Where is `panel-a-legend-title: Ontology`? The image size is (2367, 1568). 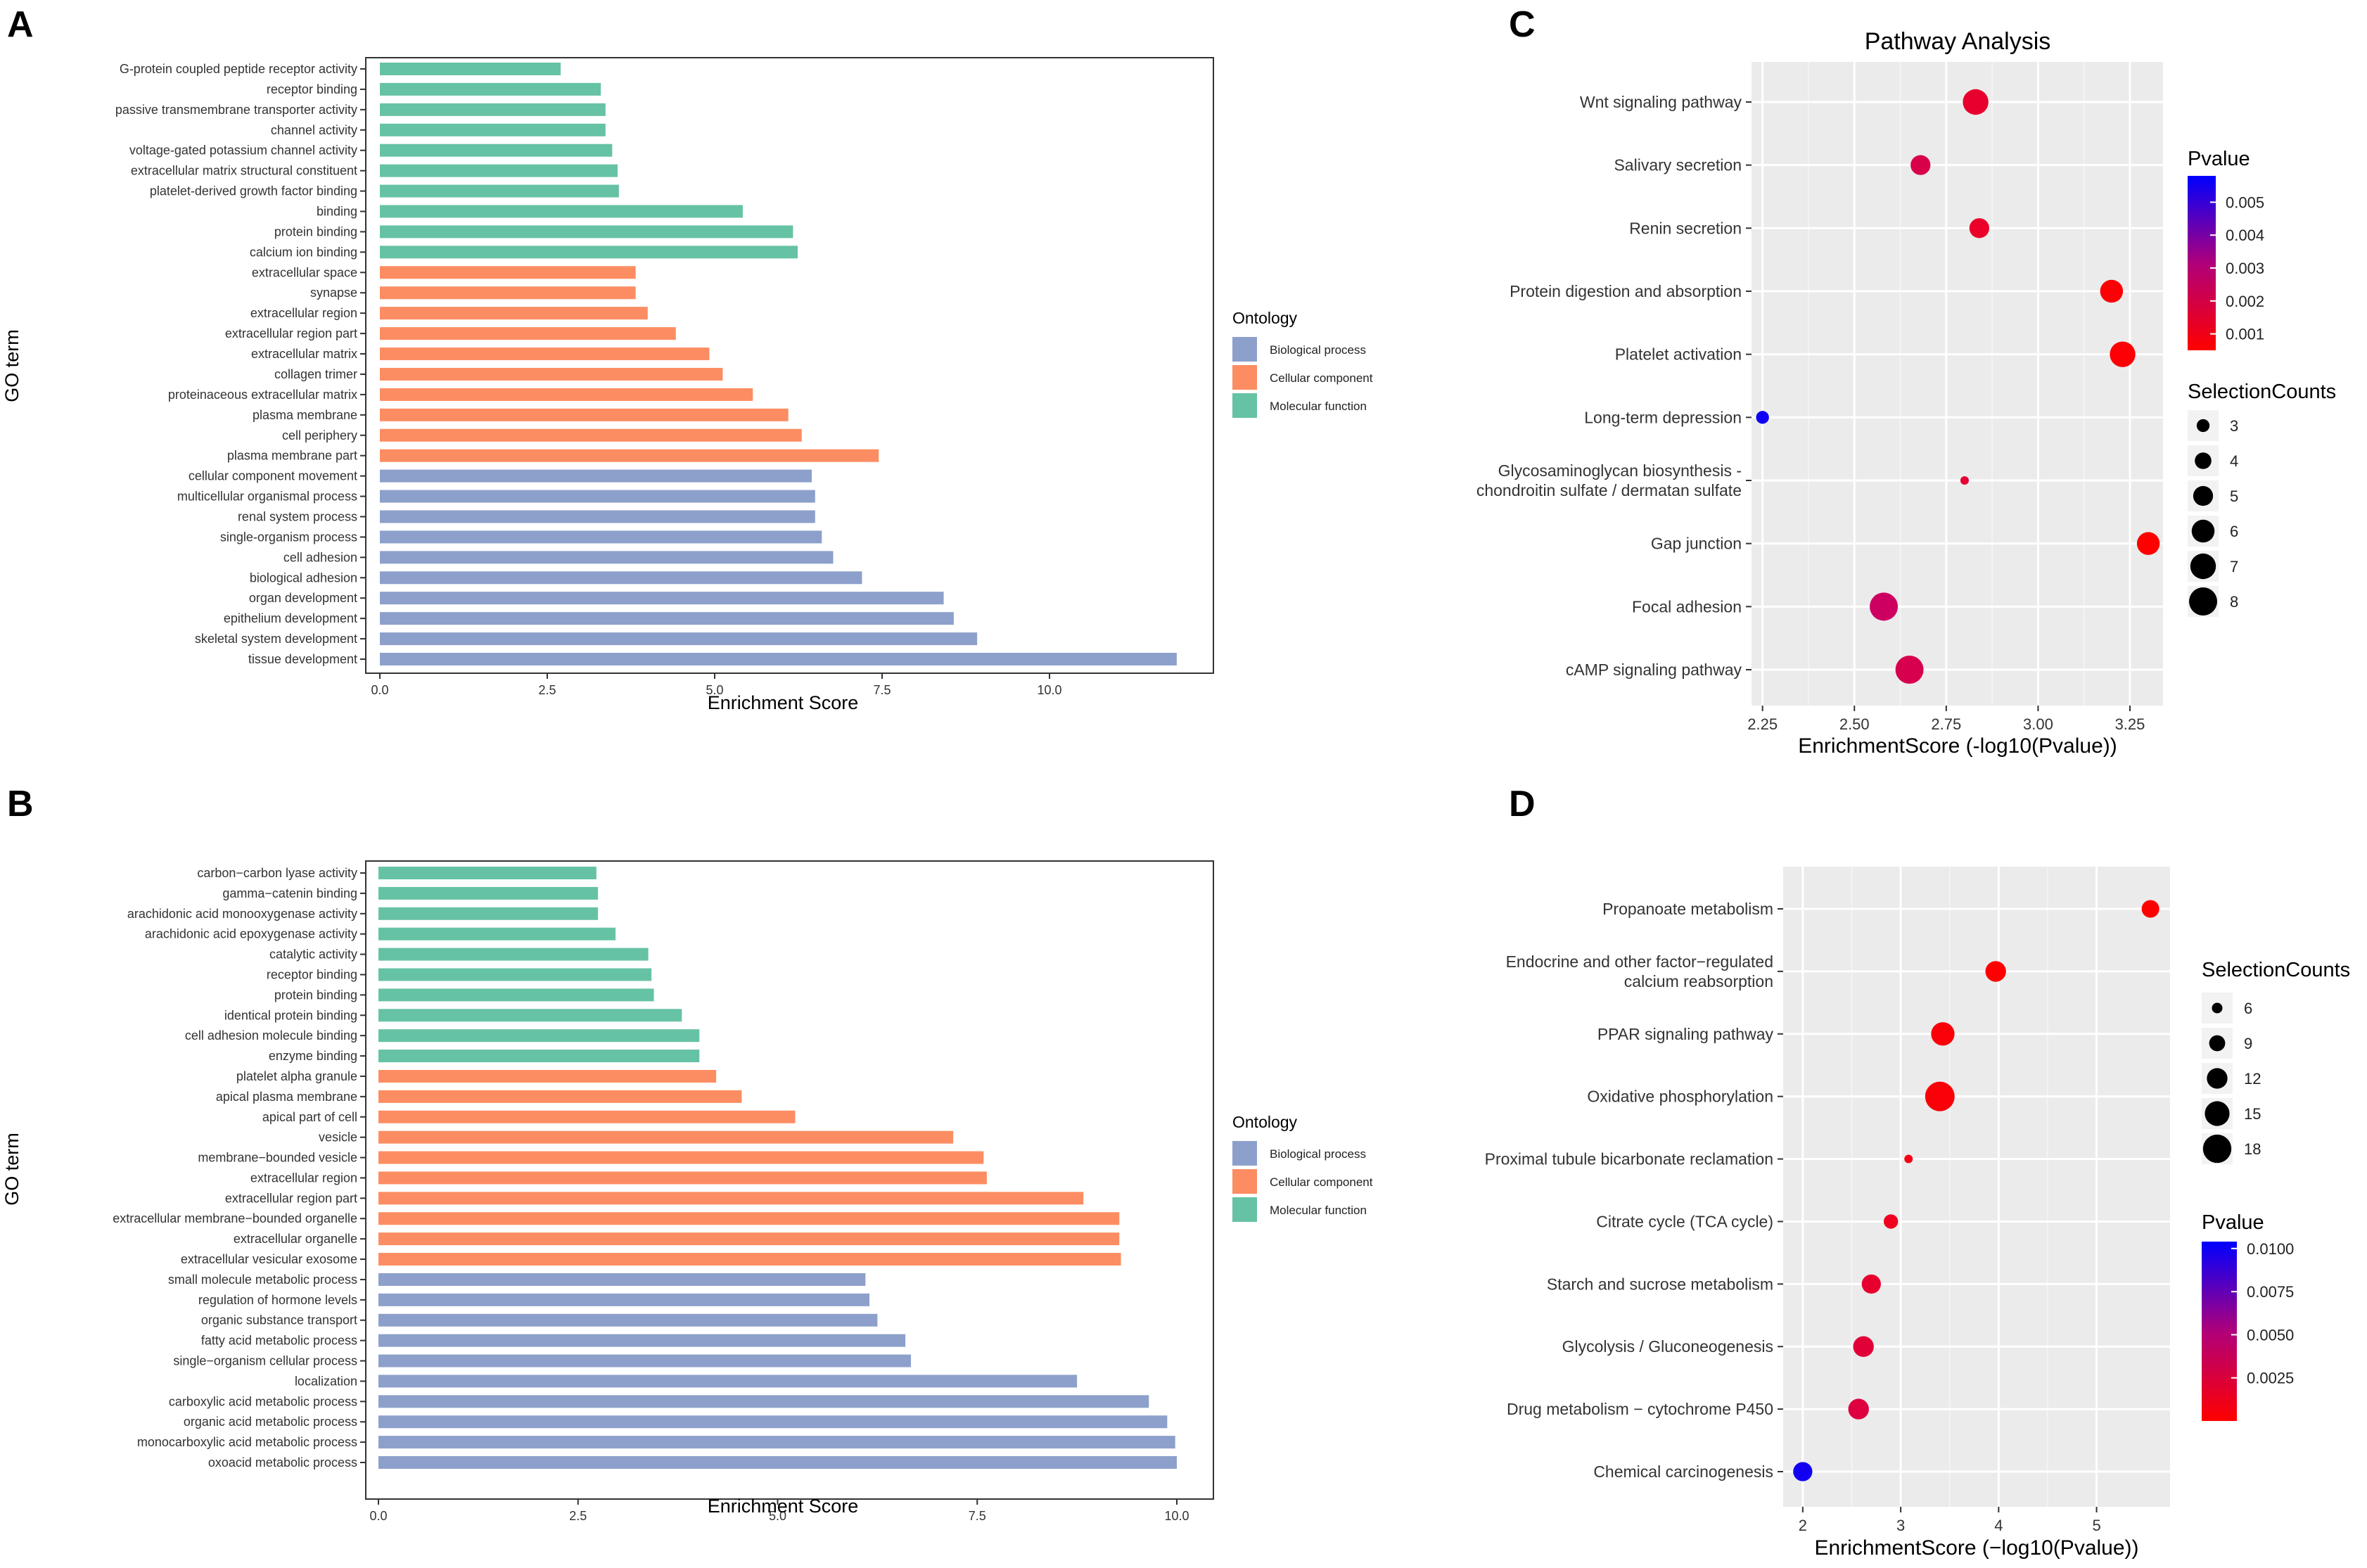 panel-a-legend-title: Ontology is located at coordinates (1265, 318).